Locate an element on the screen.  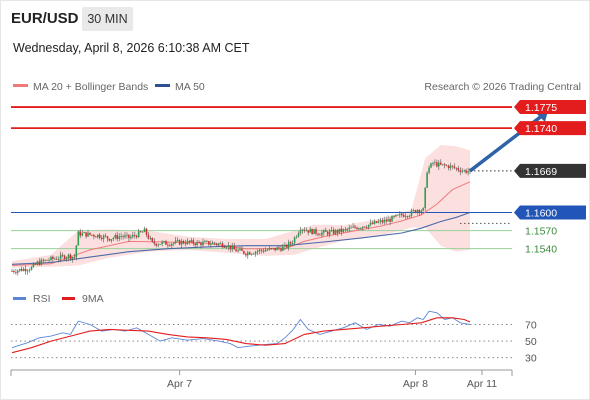
level-label-1.1570: 1.1570 is located at coordinates (541, 232).